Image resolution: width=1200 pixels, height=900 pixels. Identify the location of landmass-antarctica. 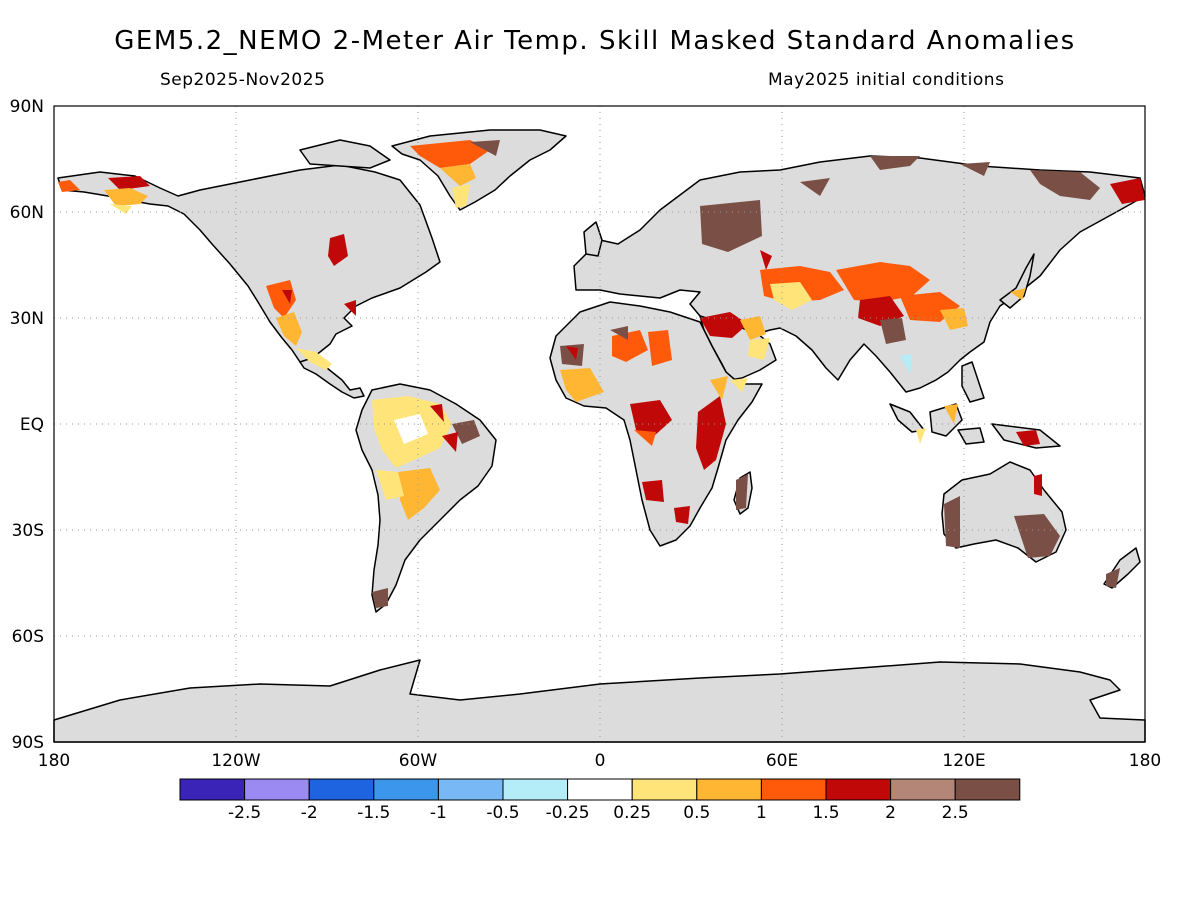
(599, 701).